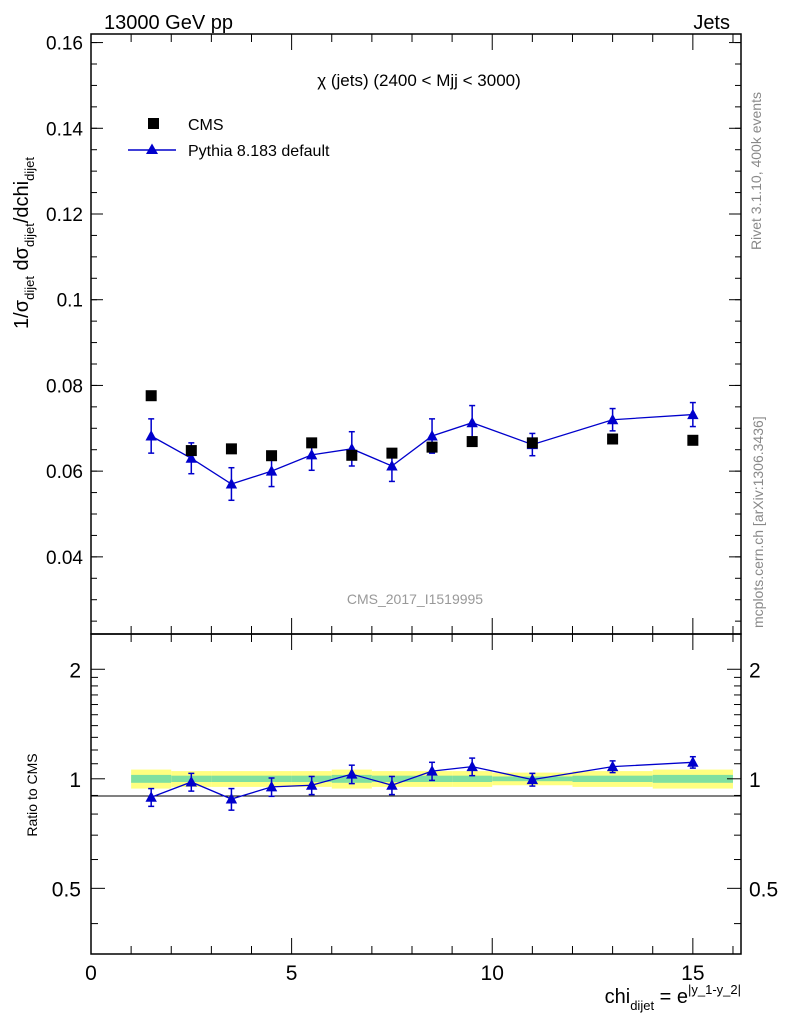 The height and width of the screenshot is (1024, 786). Describe the element at coordinates (755, 670) in the screenshot. I see `ratio-ytick-label-right: 2` at that location.